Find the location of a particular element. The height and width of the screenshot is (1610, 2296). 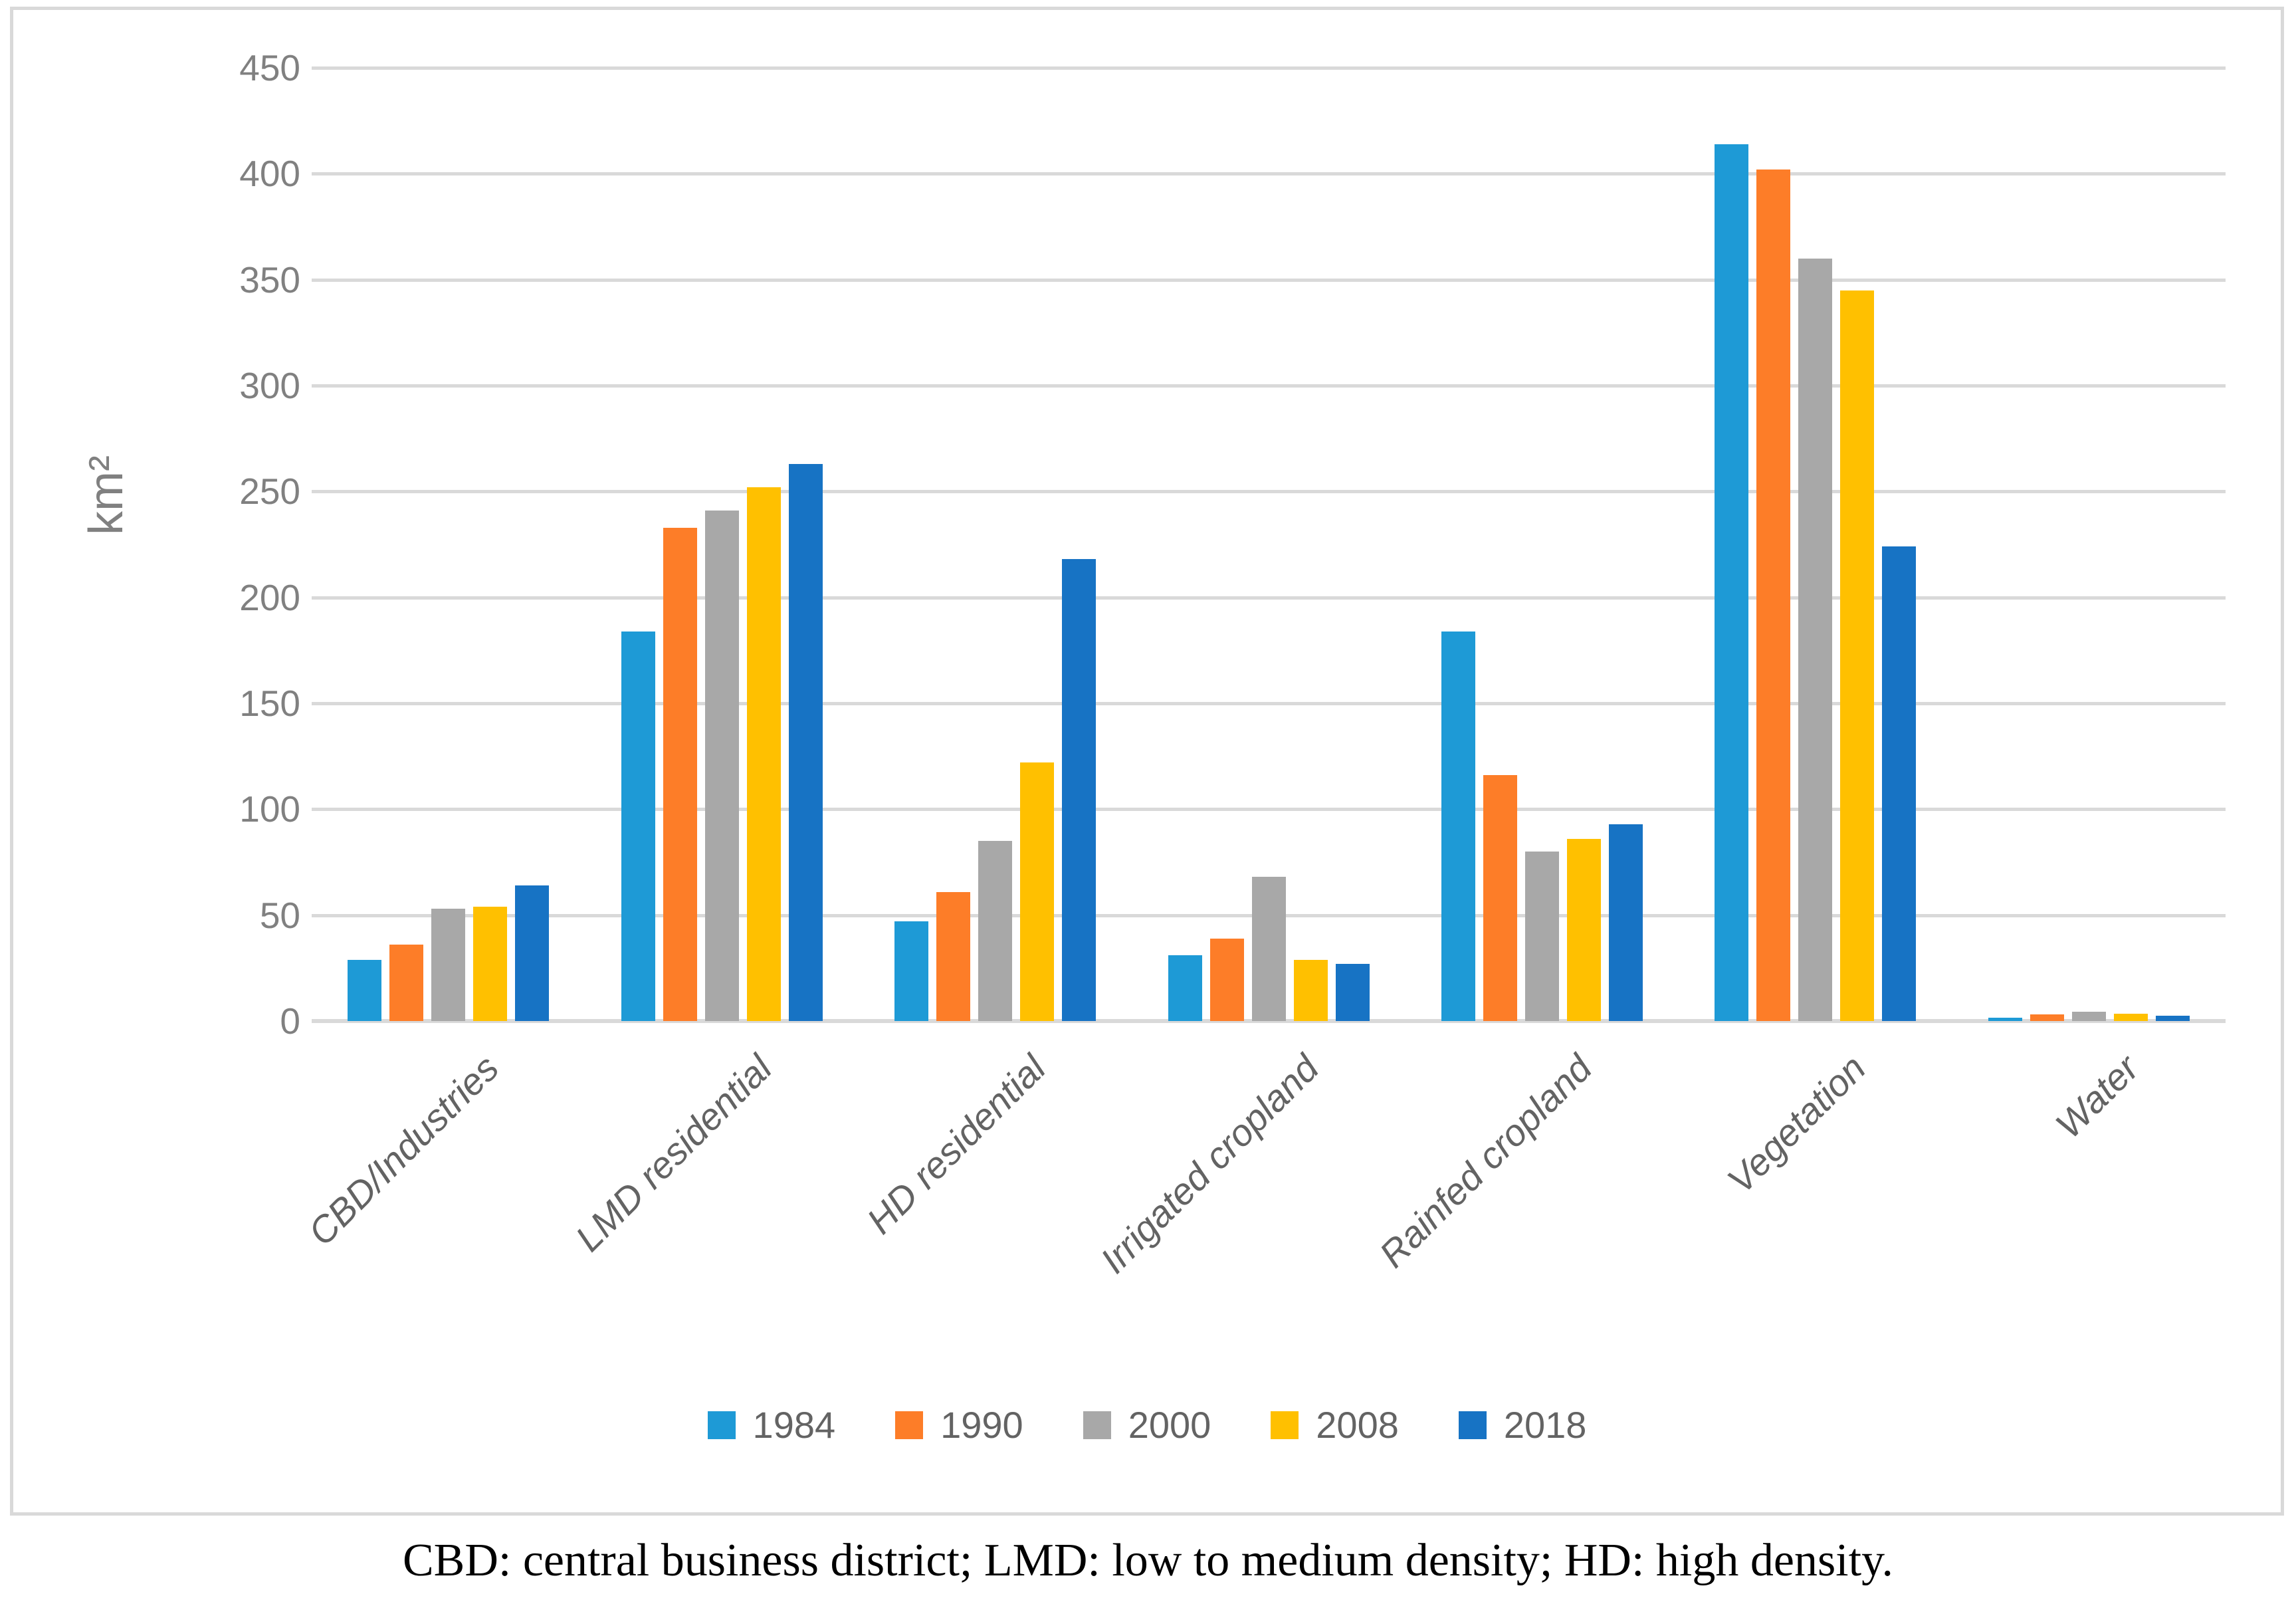

legend-label-1990: 1990 is located at coordinates (981, 1425).